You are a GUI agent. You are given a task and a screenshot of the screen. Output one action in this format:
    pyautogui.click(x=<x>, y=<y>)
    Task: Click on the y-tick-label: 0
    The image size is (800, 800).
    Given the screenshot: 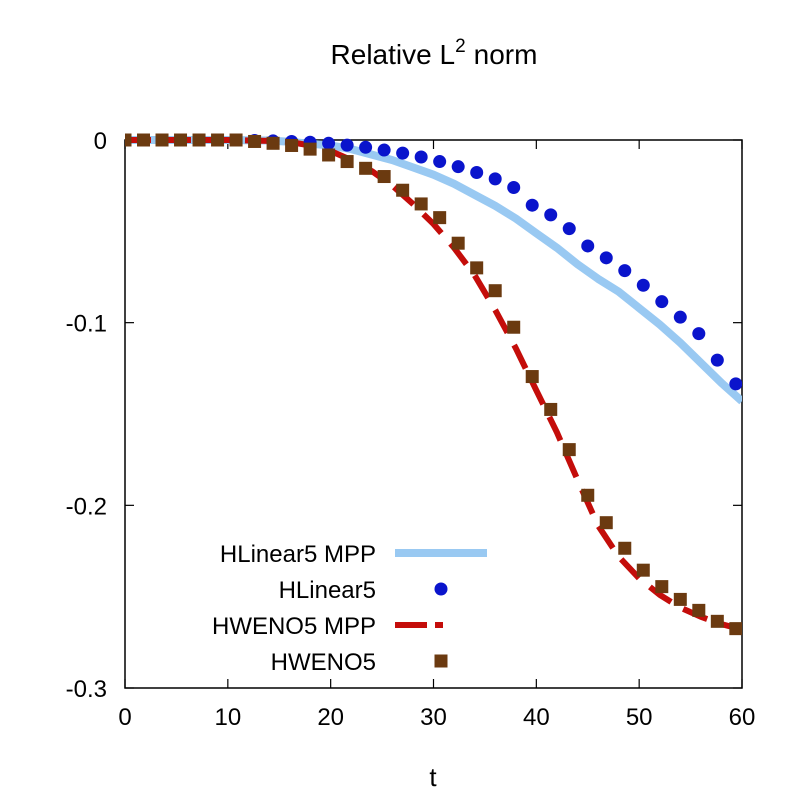 What is the action you would take?
    pyautogui.click(x=100, y=141)
    